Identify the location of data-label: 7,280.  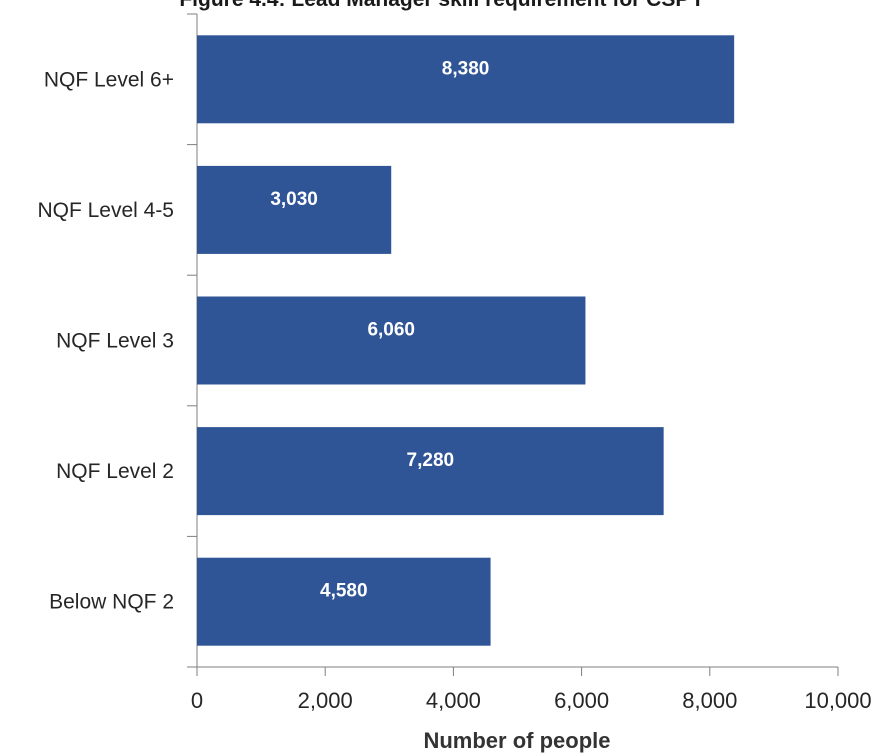
(431, 460).